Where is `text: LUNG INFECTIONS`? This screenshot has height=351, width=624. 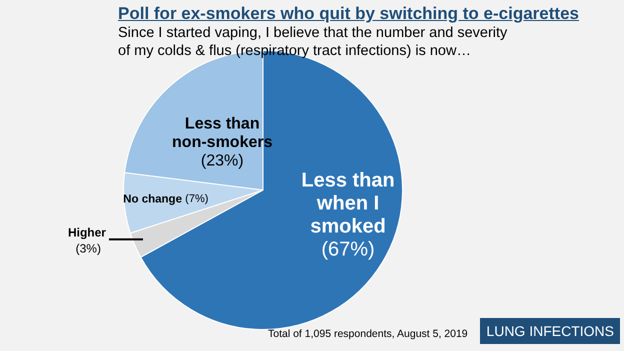 text: LUNG INFECTIONS is located at coordinates (550, 331).